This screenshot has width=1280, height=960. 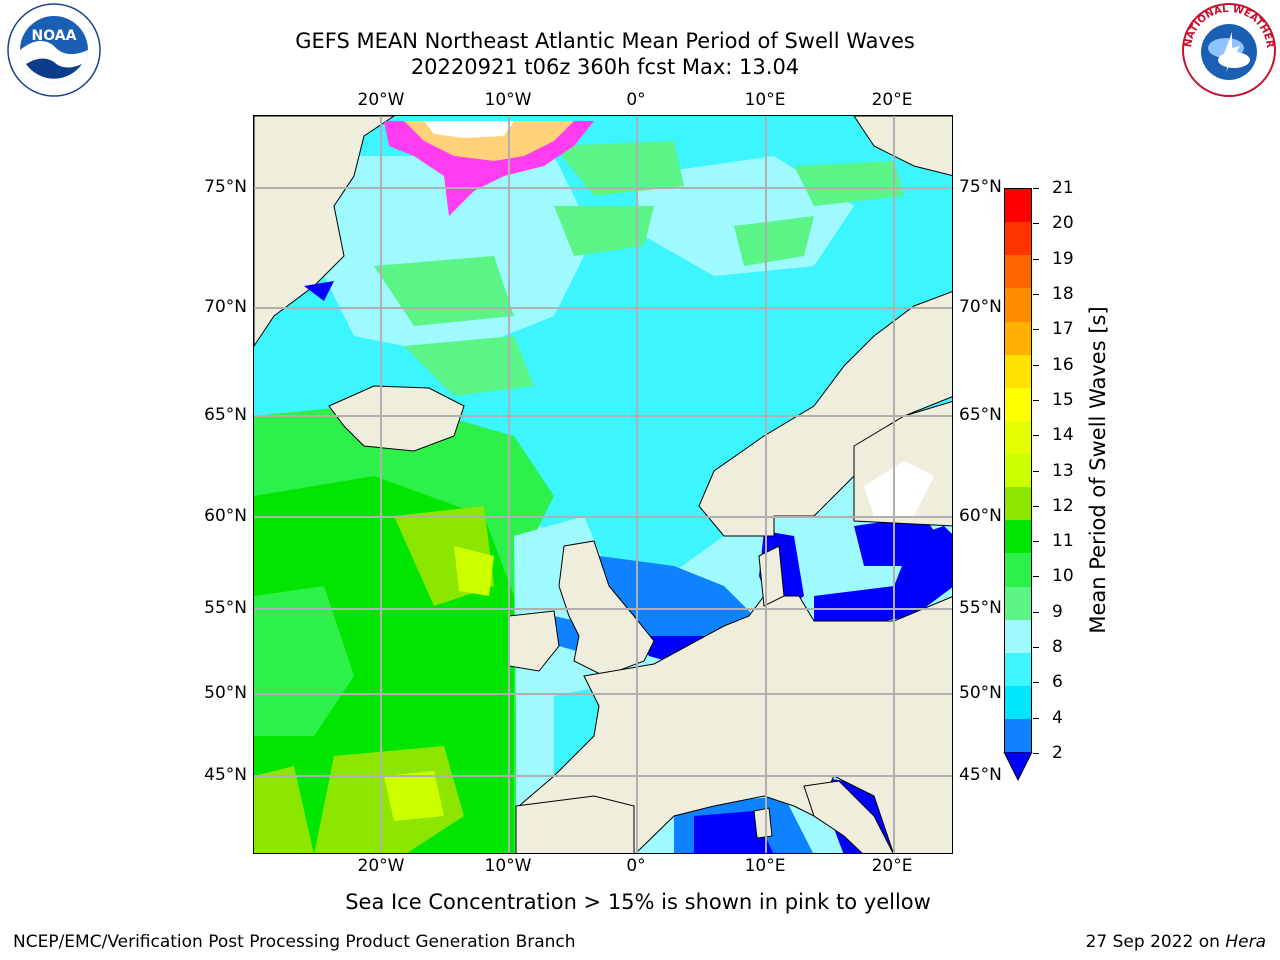 What do you see at coordinates (1063, 329) in the screenshot?
I see `colorbar-tick-label: 17` at bounding box center [1063, 329].